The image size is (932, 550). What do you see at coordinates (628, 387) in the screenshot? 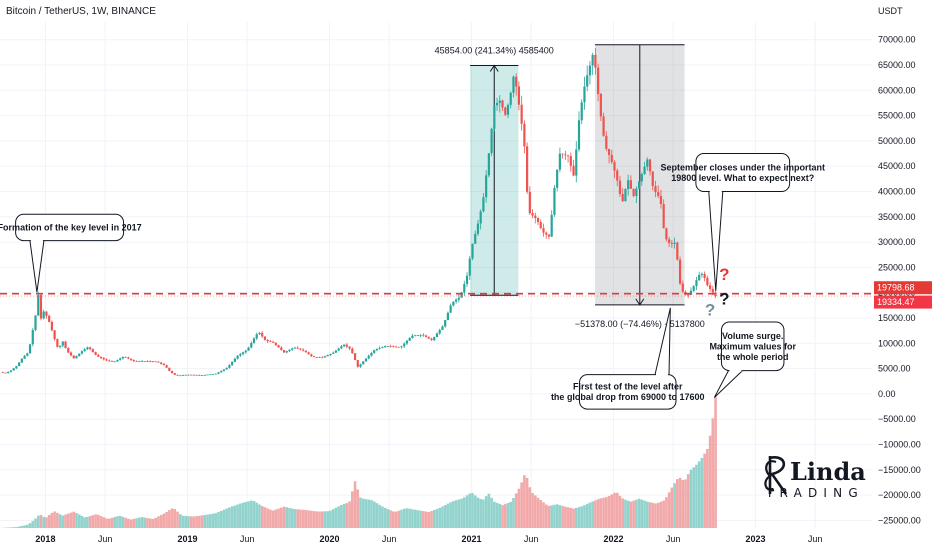
I see `callout-text: First test of the level after` at bounding box center [628, 387].